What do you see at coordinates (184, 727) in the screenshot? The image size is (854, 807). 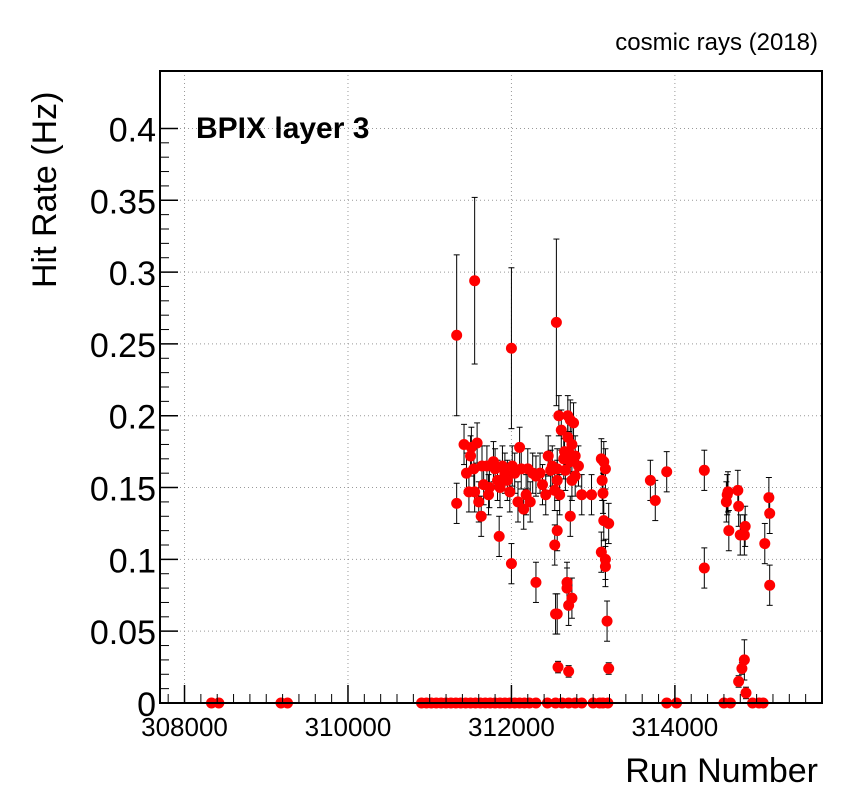 I see `x-tick-label: 308000` at bounding box center [184, 727].